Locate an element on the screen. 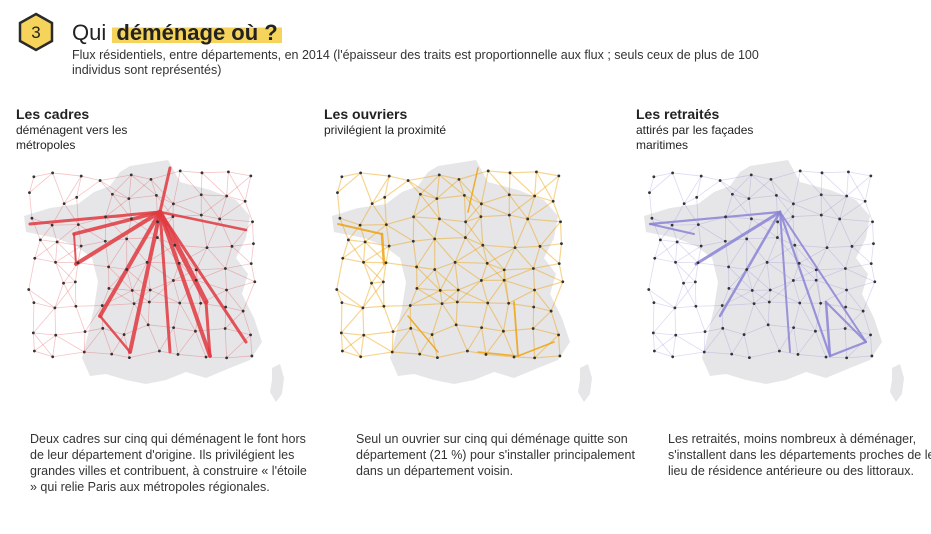 This screenshot has height=534, width=931. badge-number: 3 is located at coordinates (35, 32).